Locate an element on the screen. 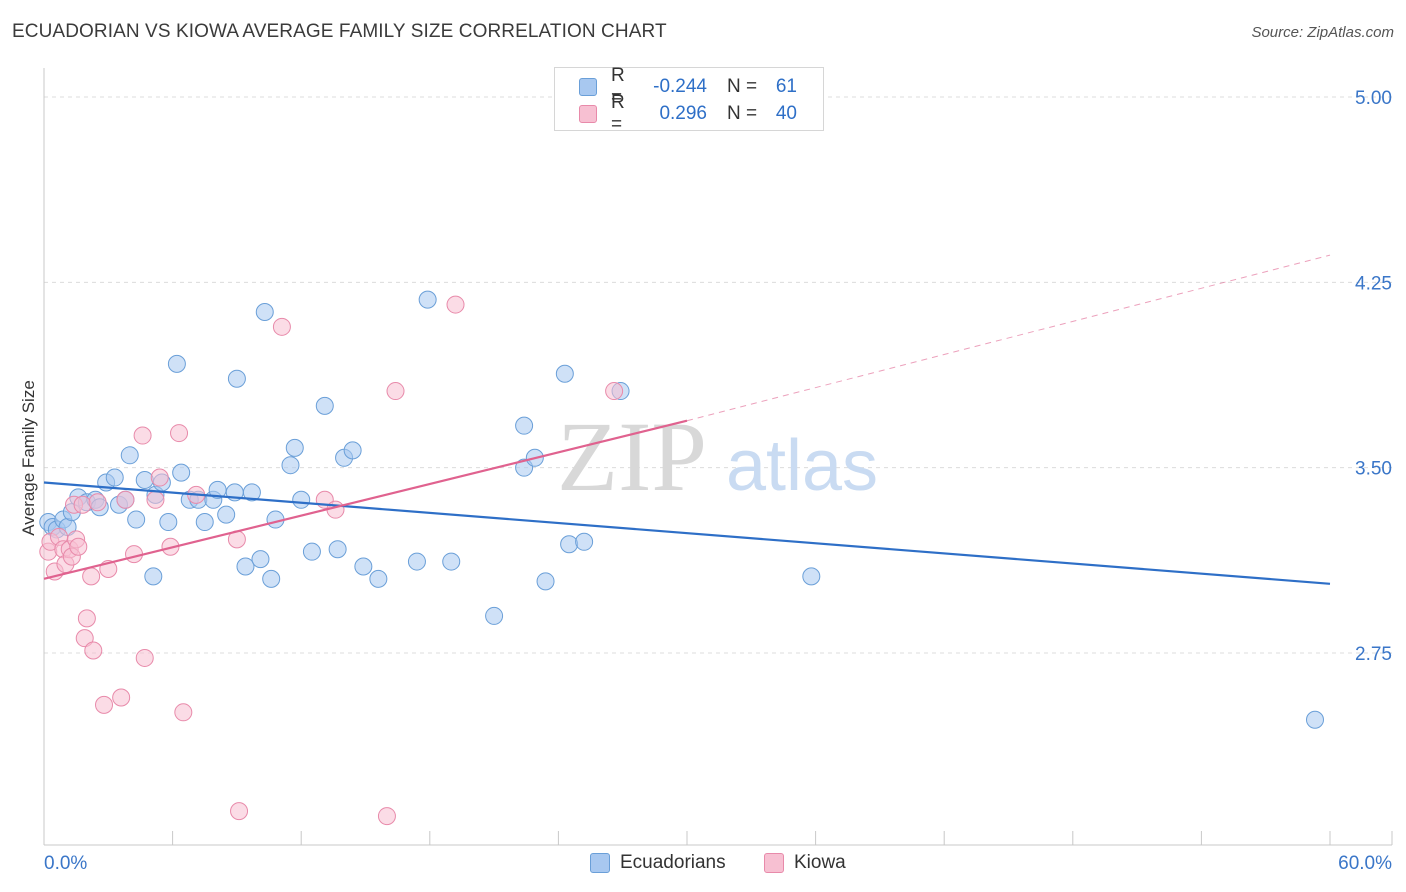  legend-row-ecuadorians: R = -0.244 N = 61 is located at coordinates (688, 86).